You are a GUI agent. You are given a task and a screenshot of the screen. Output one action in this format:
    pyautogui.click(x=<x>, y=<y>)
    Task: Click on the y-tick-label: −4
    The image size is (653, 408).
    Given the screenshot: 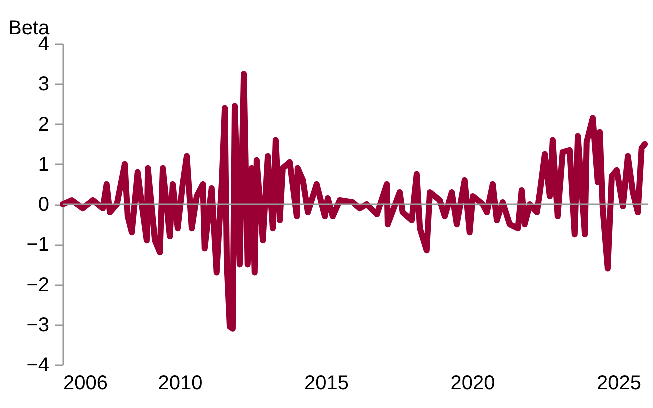 What is the action you would take?
    pyautogui.click(x=38, y=365)
    